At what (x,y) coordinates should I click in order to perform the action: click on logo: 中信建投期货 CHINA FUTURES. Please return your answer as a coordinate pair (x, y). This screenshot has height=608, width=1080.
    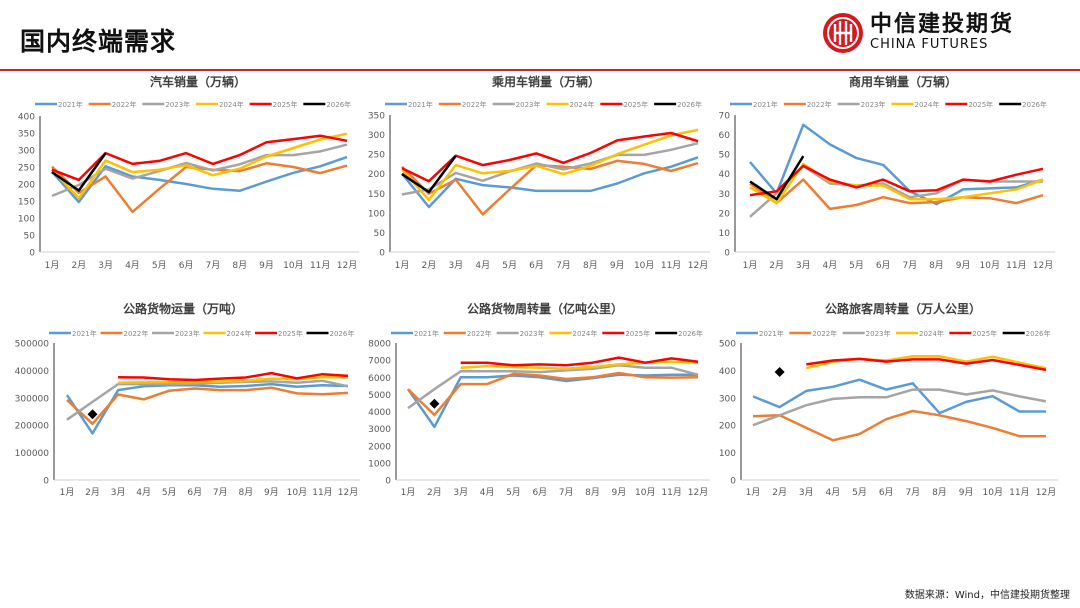
    Looking at the image, I should click on (918, 33).